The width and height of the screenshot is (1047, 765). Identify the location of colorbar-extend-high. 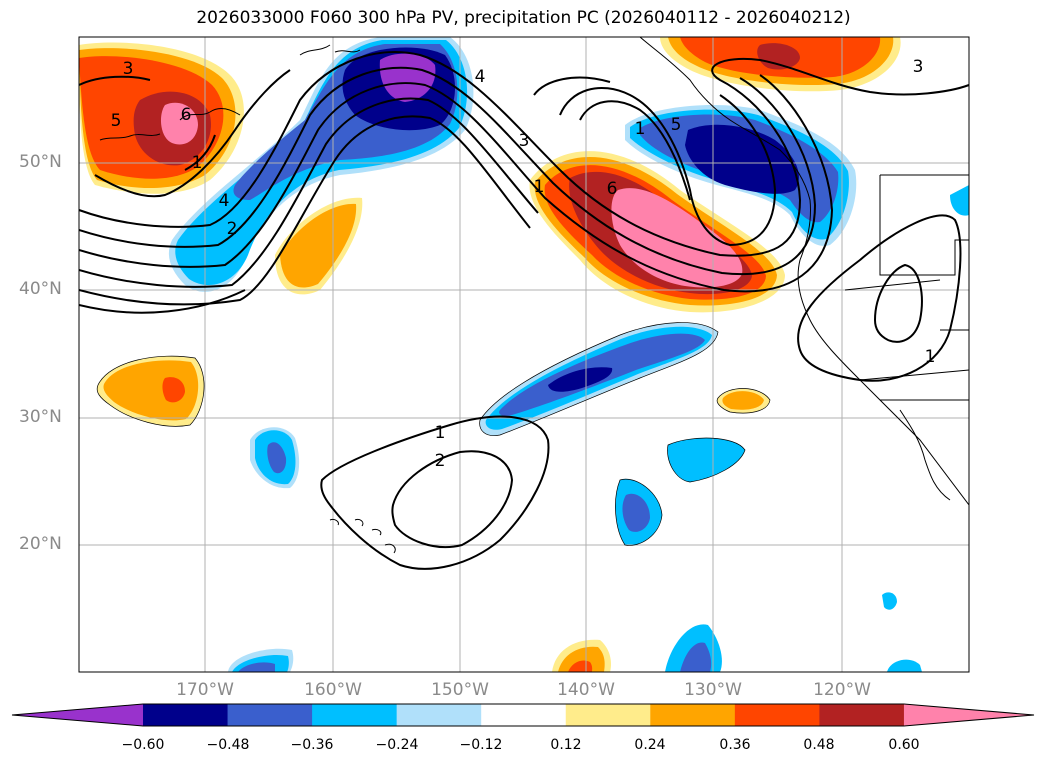
(968, 715).